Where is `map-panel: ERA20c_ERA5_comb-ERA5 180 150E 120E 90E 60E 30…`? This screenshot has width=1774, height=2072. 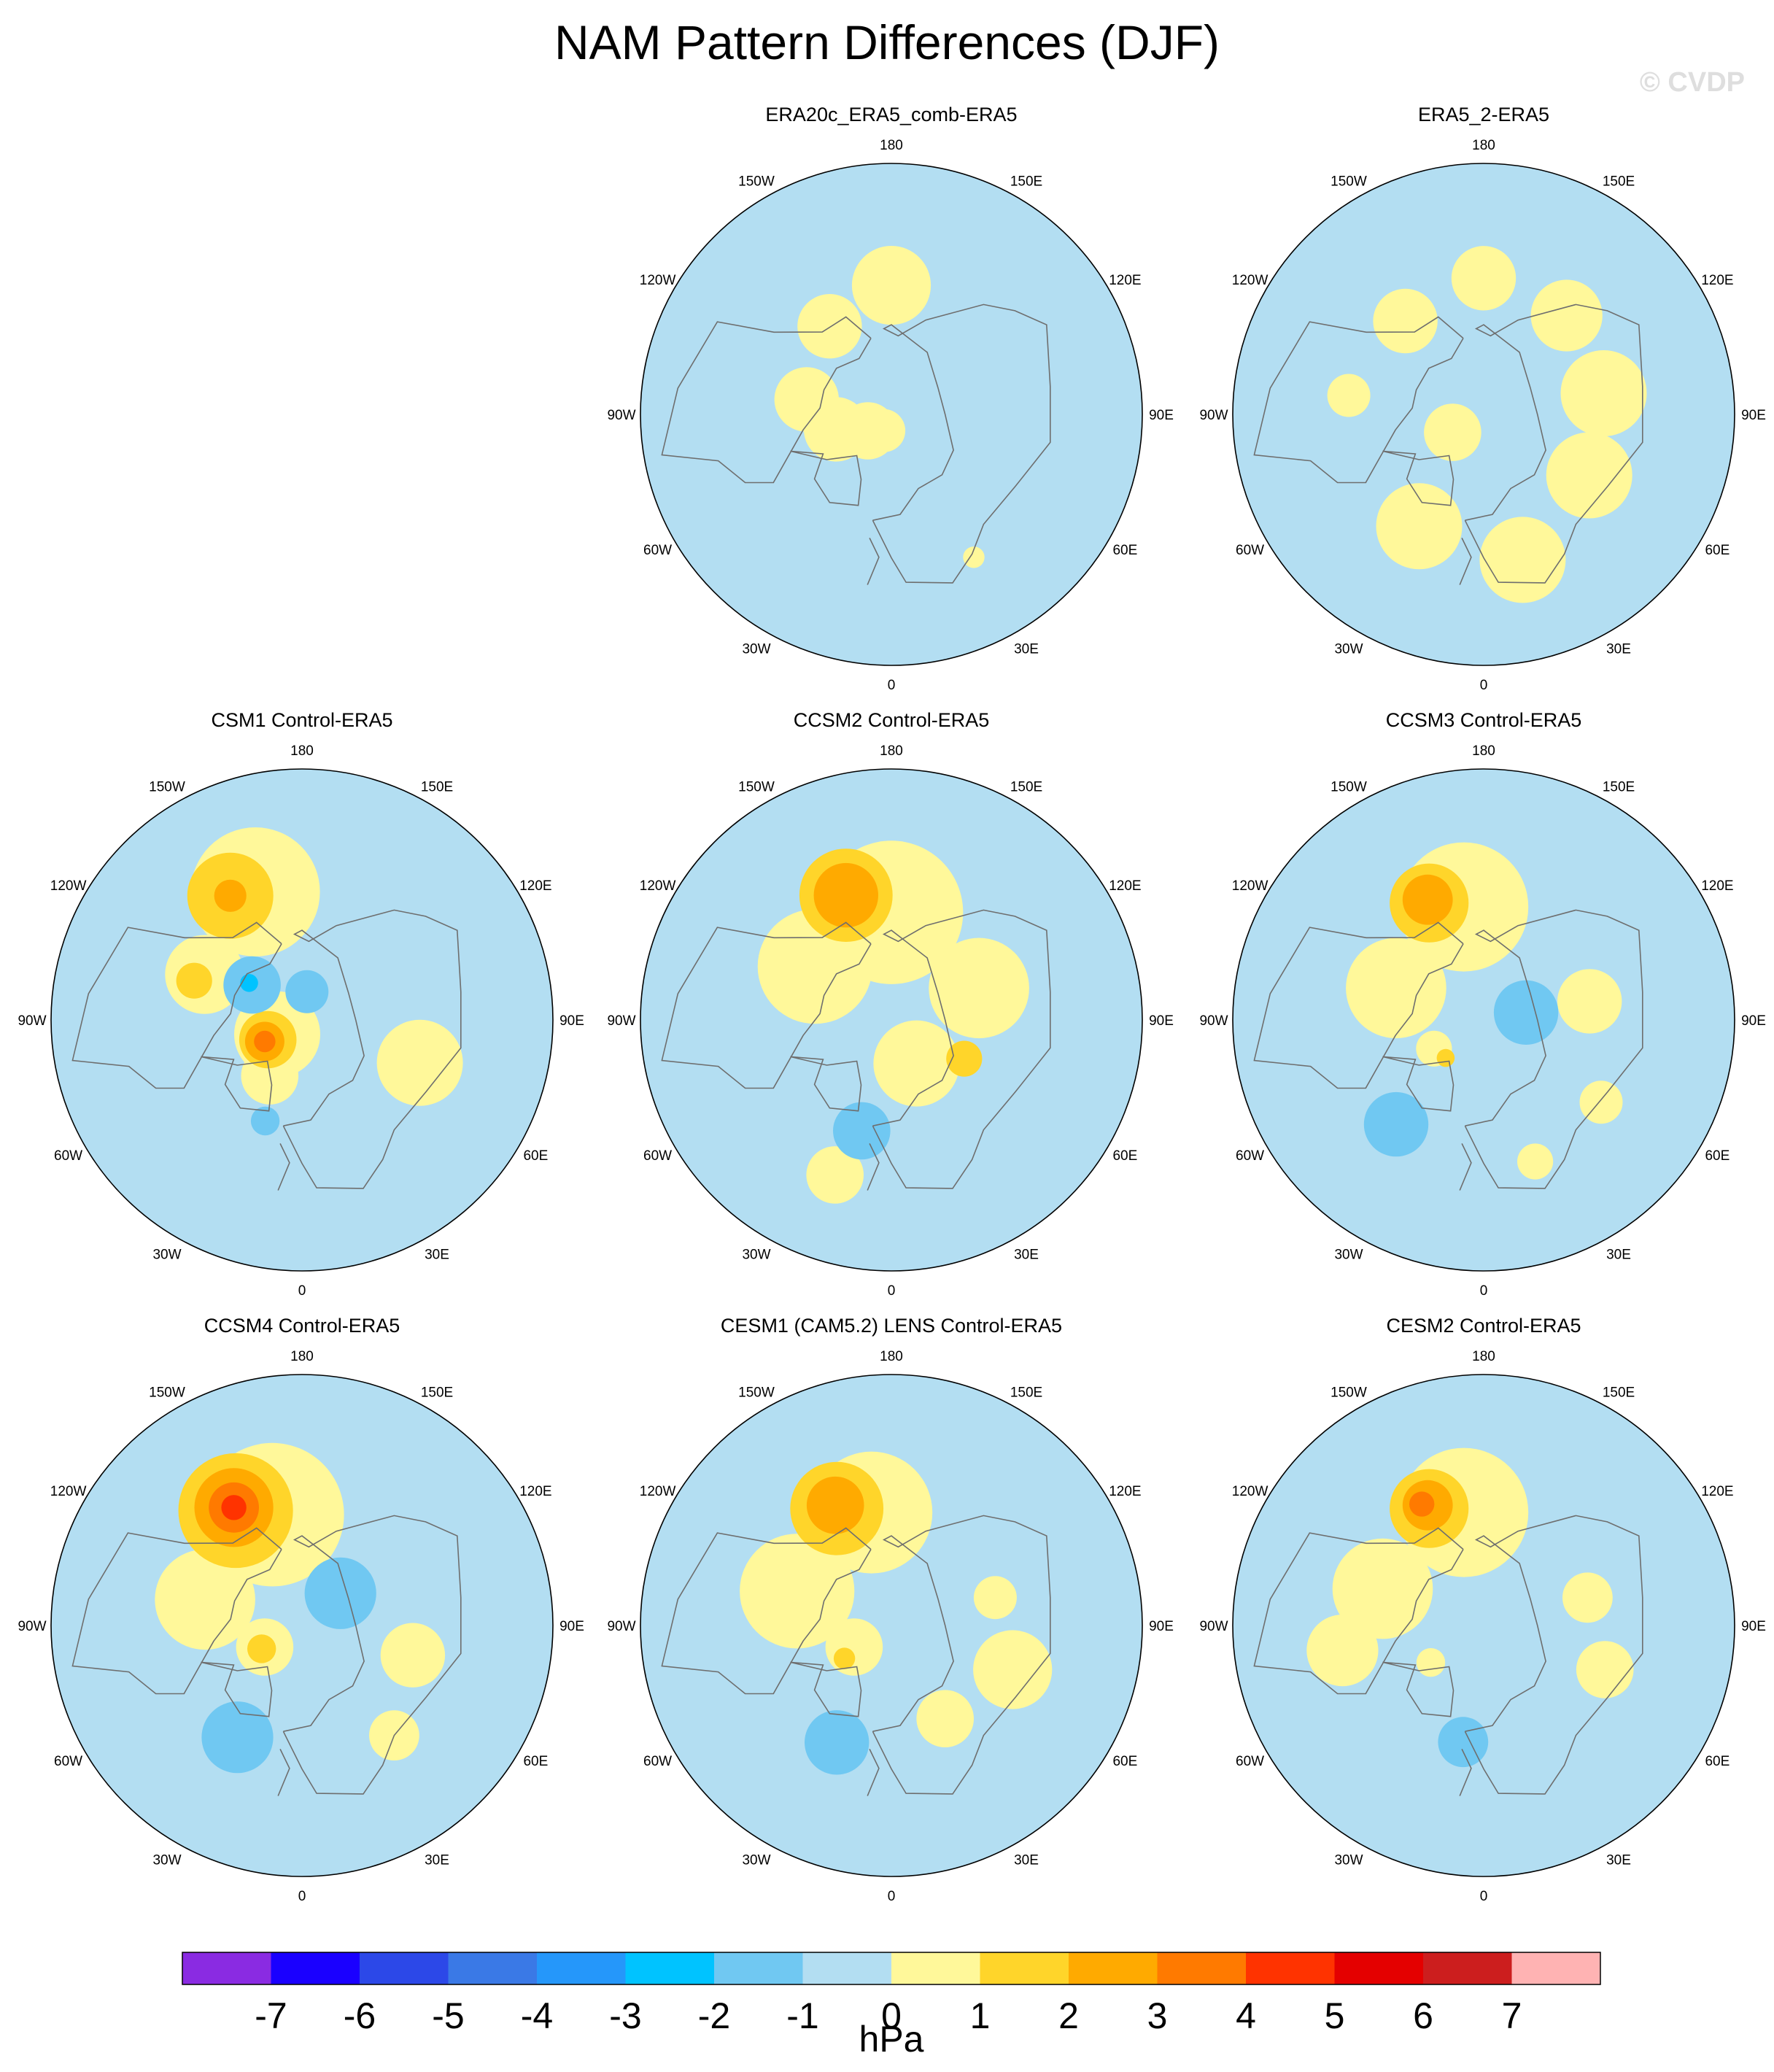
map-panel: ERA20c_ERA5_comb-ERA5 180 150E 120E 90E 60E 30… is located at coordinates (890, 398).